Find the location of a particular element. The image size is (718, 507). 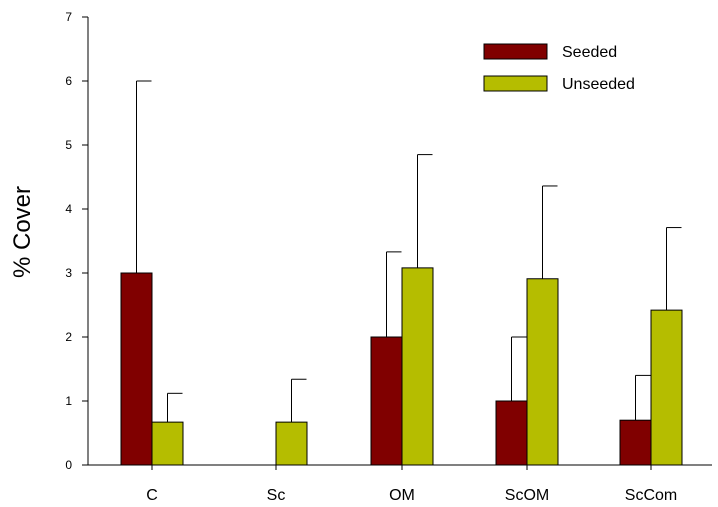

y-tick-label: 4 is located at coordinates (68, 209).